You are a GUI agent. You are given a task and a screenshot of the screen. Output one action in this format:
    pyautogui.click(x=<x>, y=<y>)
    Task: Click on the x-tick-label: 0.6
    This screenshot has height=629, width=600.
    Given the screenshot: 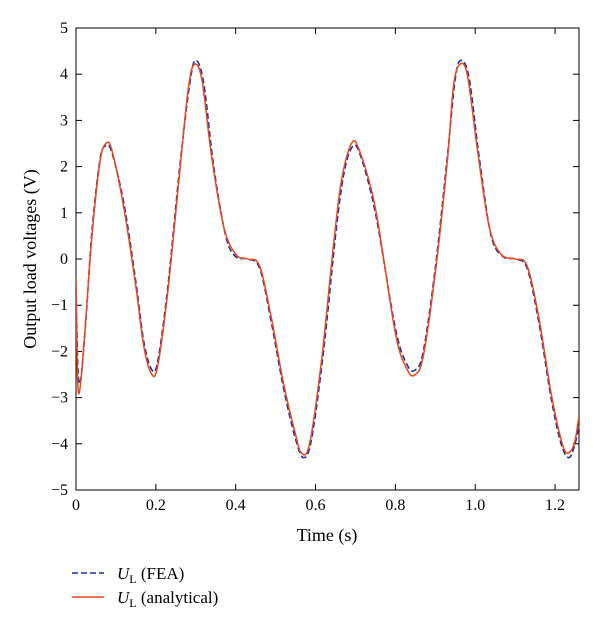 What is the action you would take?
    pyautogui.click(x=316, y=505)
    